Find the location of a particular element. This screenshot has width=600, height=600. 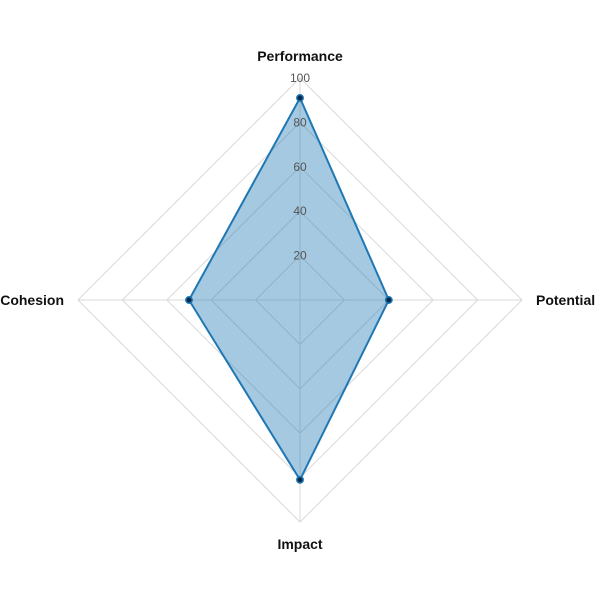

tick-label-40: 40 is located at coordinates (300, 211).